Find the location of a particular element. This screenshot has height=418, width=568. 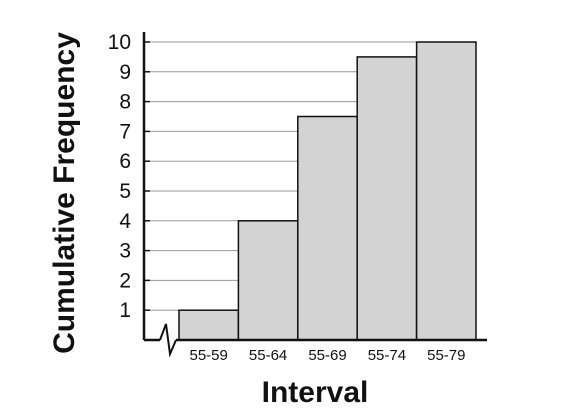

y-tick-label: 4 is located at coordinates (125, 221).